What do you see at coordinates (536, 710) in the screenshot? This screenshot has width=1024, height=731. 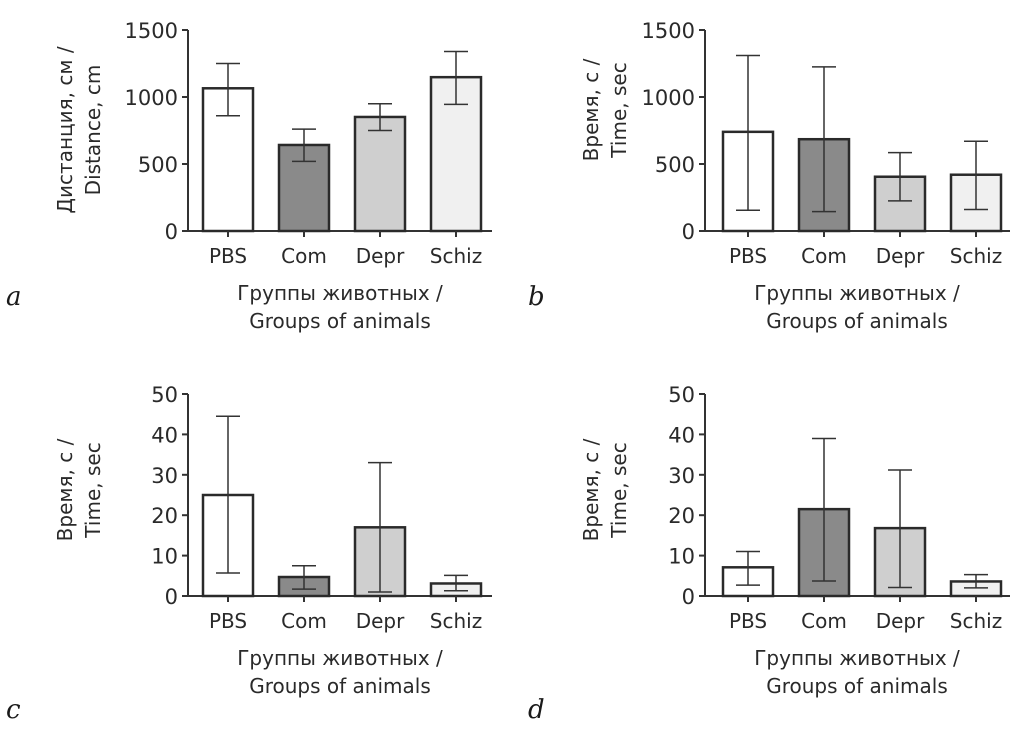 I see `panel-letter: d` at bounding box center [536, 710].